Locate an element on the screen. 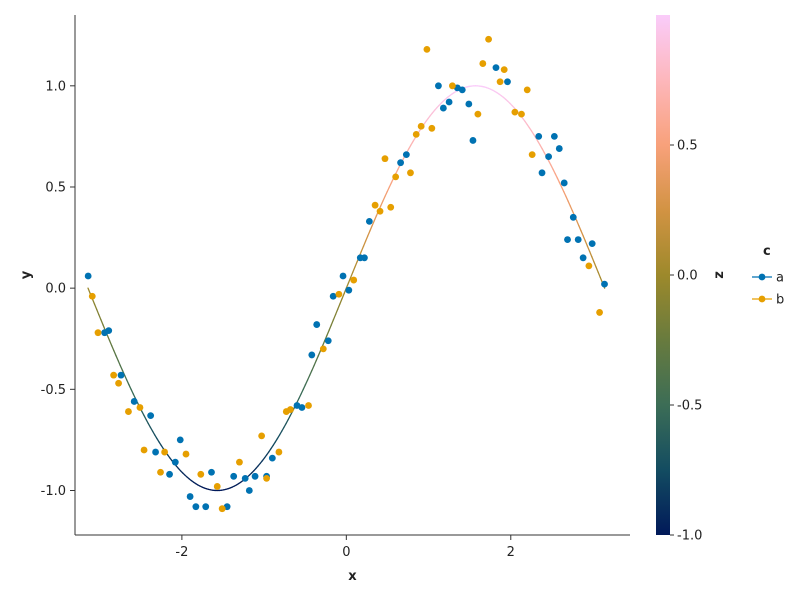  legend-label: a is located at coordinates (780, 278).